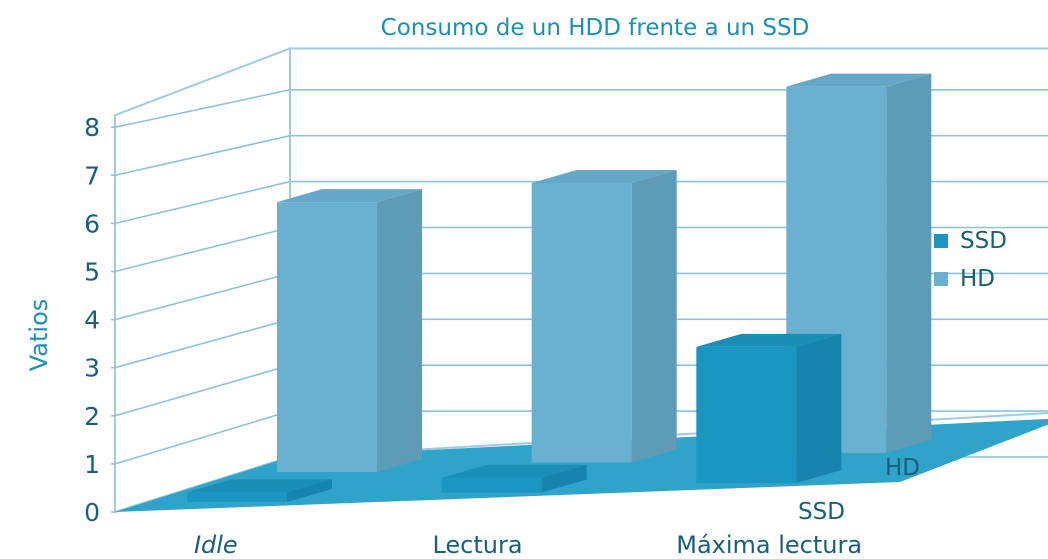 This screenshot has width=1048, height=559. I want to click on legend: SSD HD, so click(970, 260).